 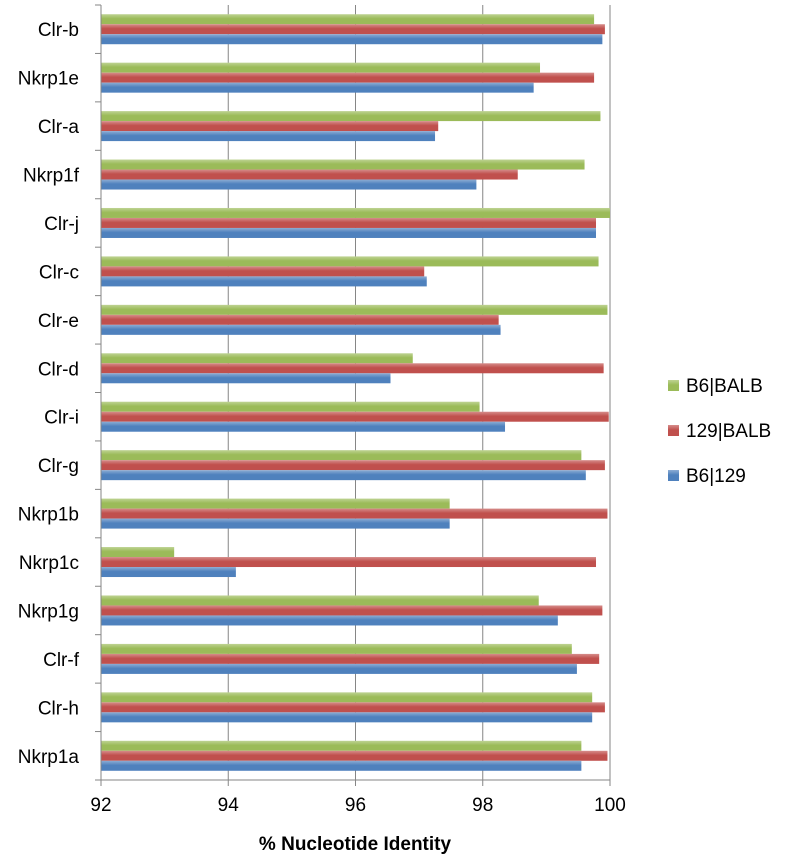 I want to click on bar-Clr-i-B6-BALB, so click(x=290, y=406).